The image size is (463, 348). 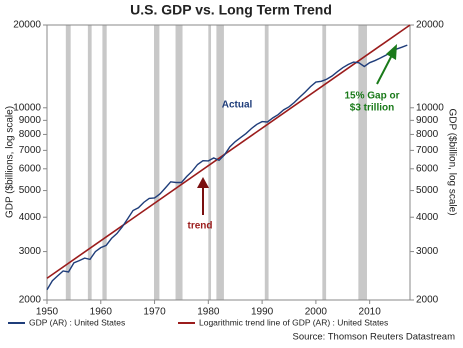 What do you see at coordinates (384, 69) in the screenshot?
I see `gap-arrow` at bounding box center [384, 69].